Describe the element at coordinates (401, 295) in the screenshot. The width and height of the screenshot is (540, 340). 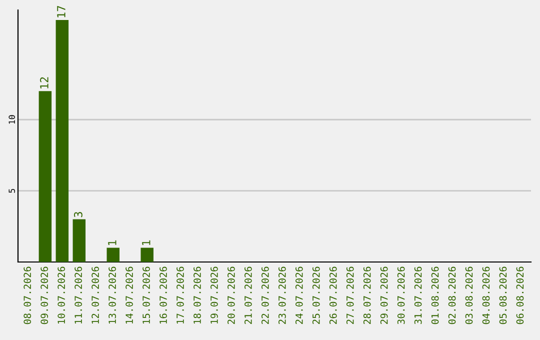
I see `x-tick-label: 30.07.2026` at that location.